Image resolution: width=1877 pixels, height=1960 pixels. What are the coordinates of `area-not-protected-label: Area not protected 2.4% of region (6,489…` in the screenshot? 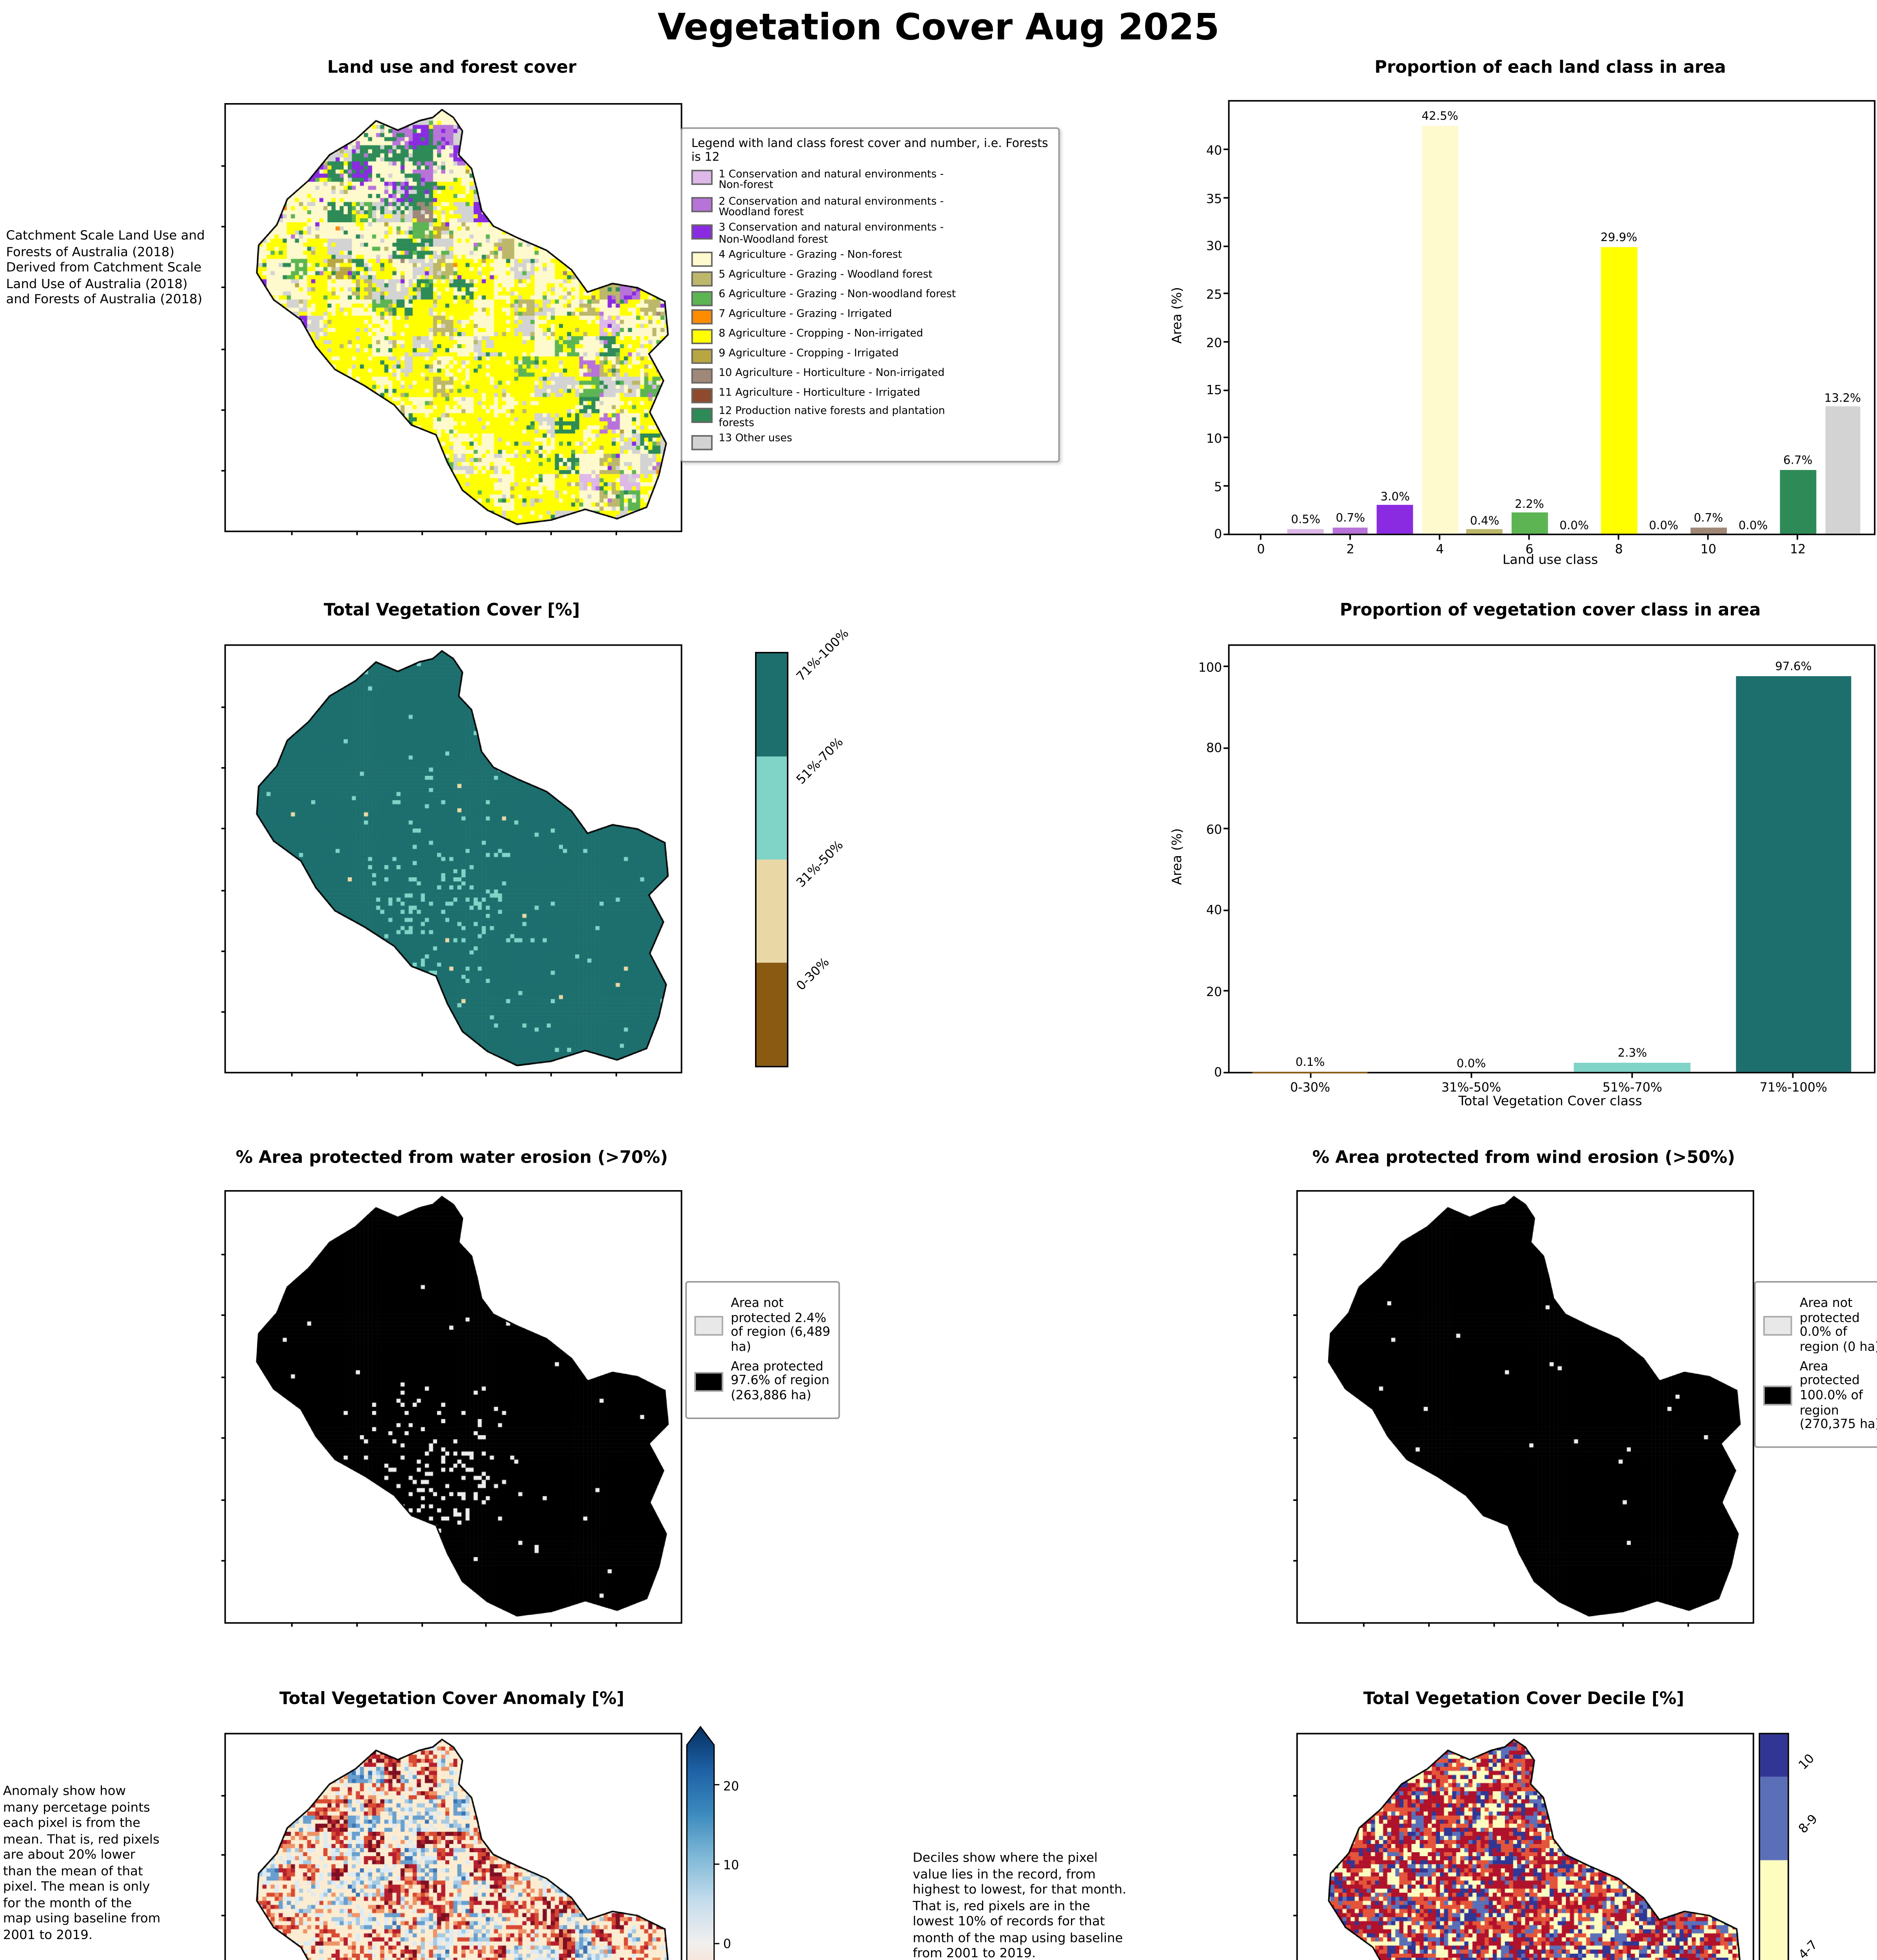 It's located at (780, 1324).